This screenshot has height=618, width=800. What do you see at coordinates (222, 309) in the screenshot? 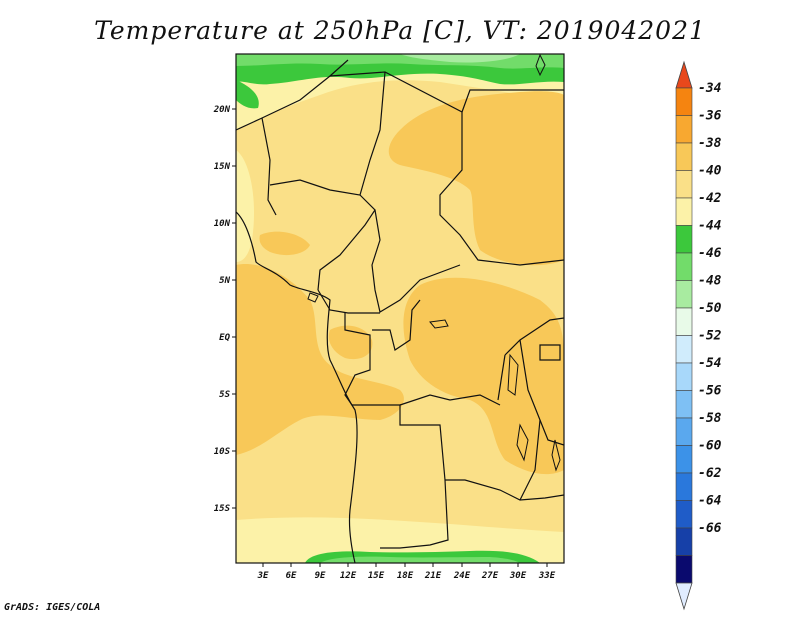
I see `lat-axis: 20N 15N 10N 5N EQ 5S 10S 15S` at bounding box center [222, 309].